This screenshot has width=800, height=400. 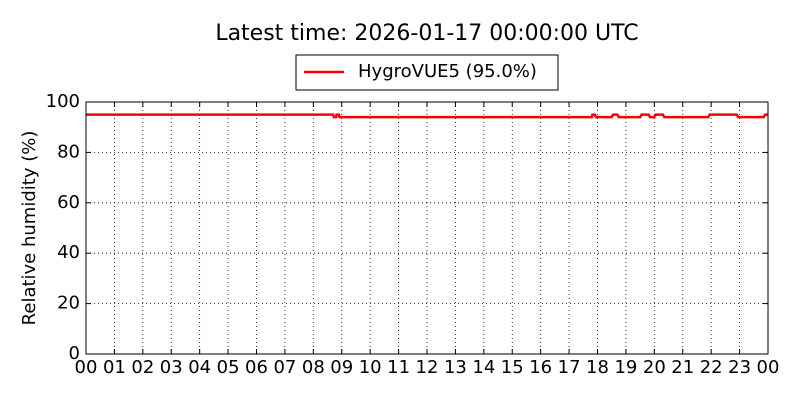 I want to click on y-axis-label: Relative humidity (%), so click(x=29, y=228).